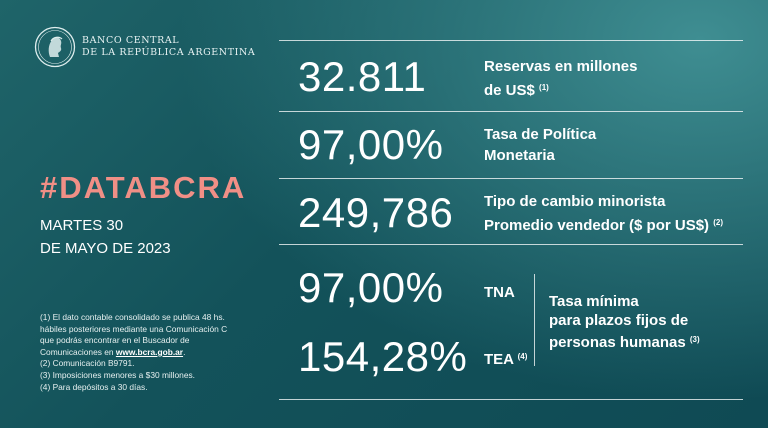 This screenshot has width=768, height=428. Describe the element at coordinates (617, 342) in the screenshot. I see `plazos-fijos-line3-text: personas humanas` at that location.